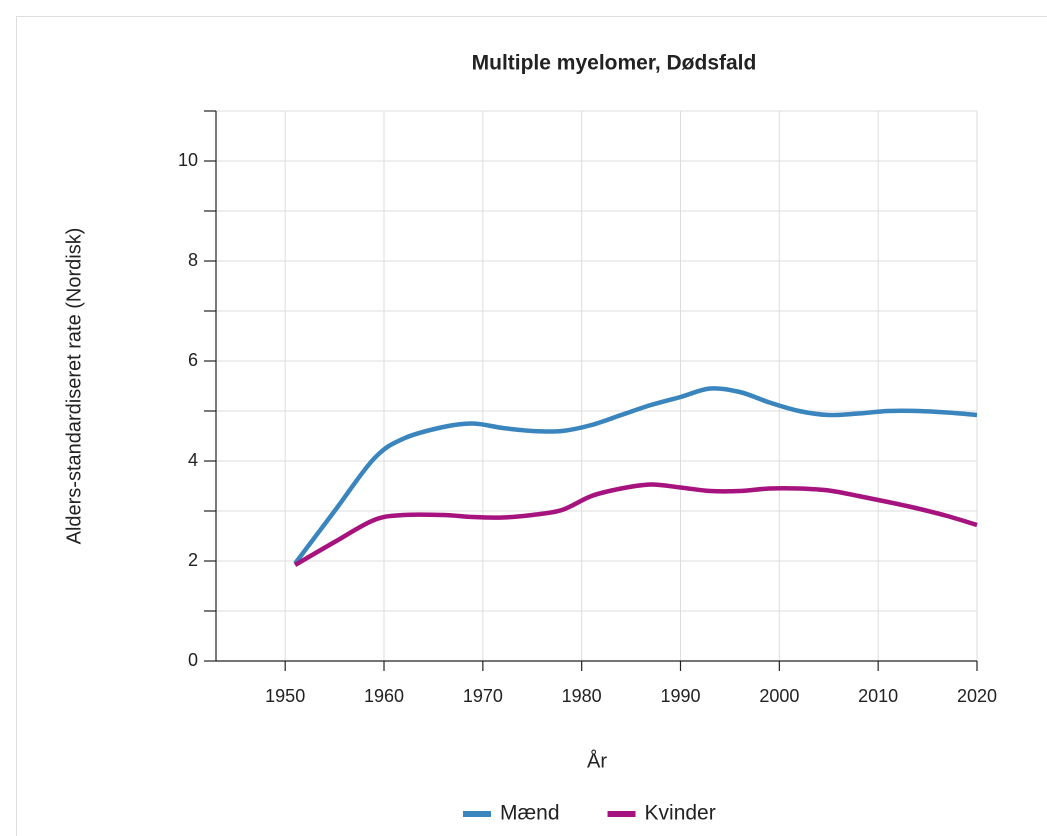  Describe the element at coordinates (680, 696) in the screenshot. I see `x-tick-label: 1990` at that location.